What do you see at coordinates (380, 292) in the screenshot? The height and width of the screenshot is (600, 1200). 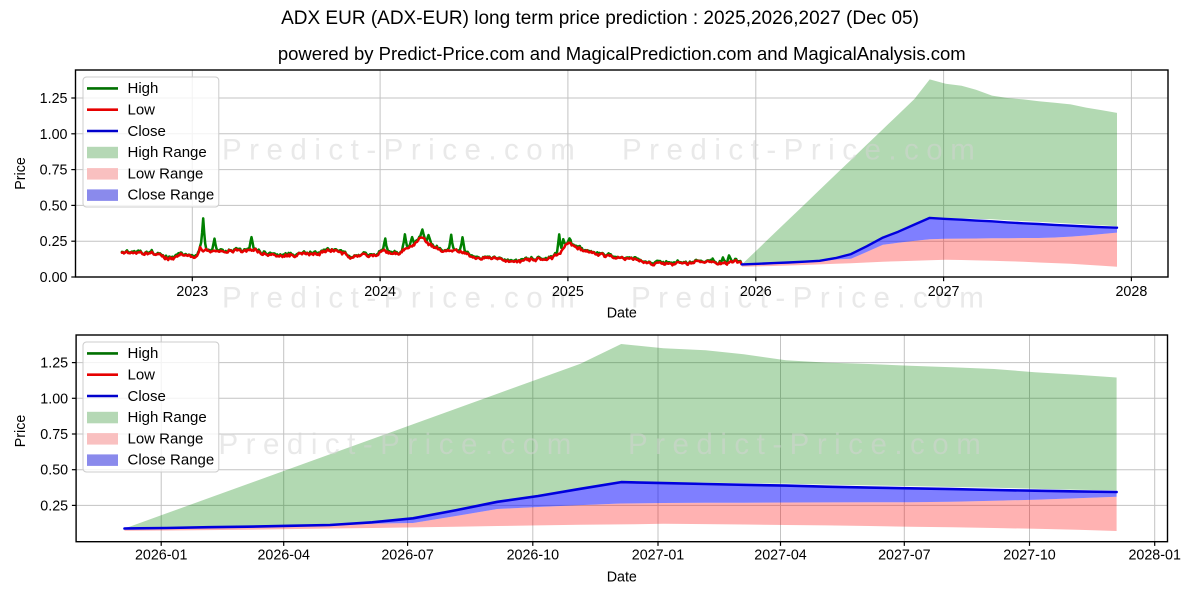 I see `svg-text: 2024` at bounding box center [380, 292].